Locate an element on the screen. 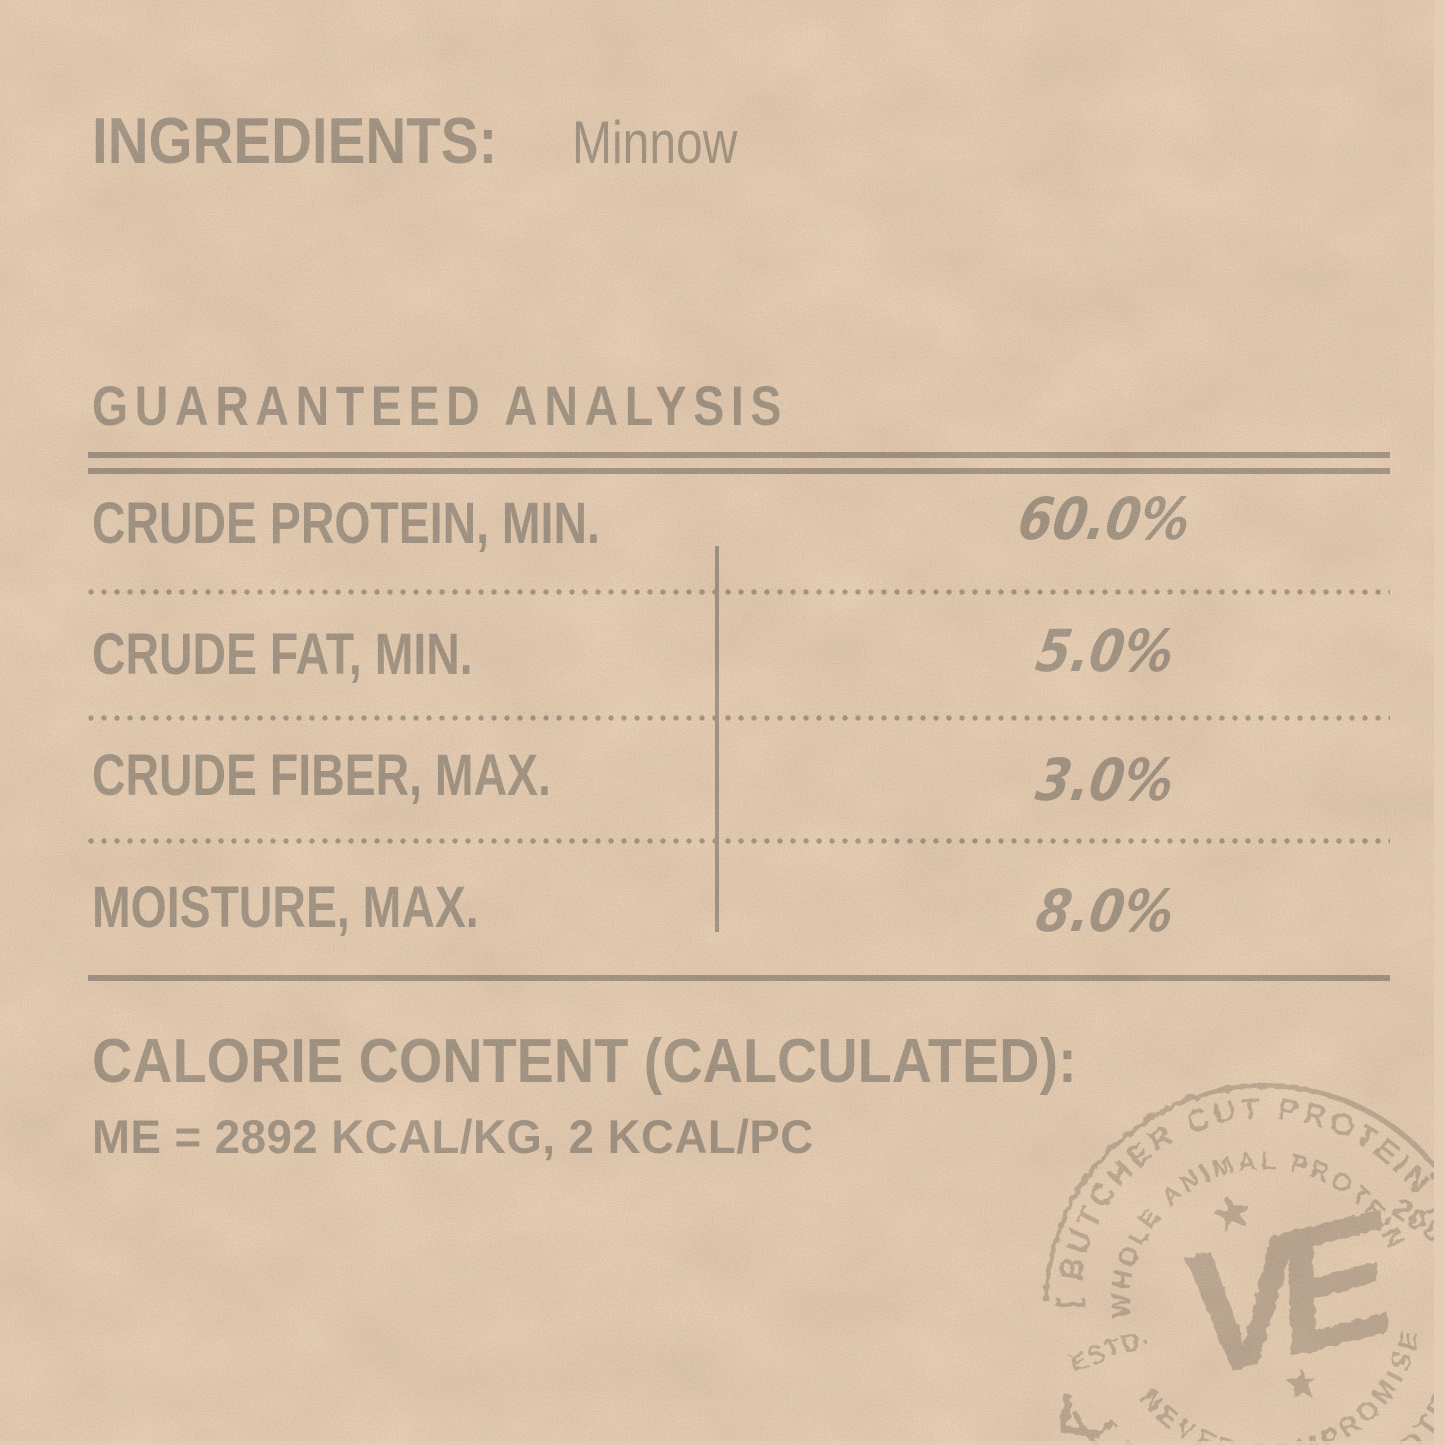 Image resolution: width=1445 pixels, height=1445 pixels. panel-edge-bottom is located at coordinates (722, 1443).